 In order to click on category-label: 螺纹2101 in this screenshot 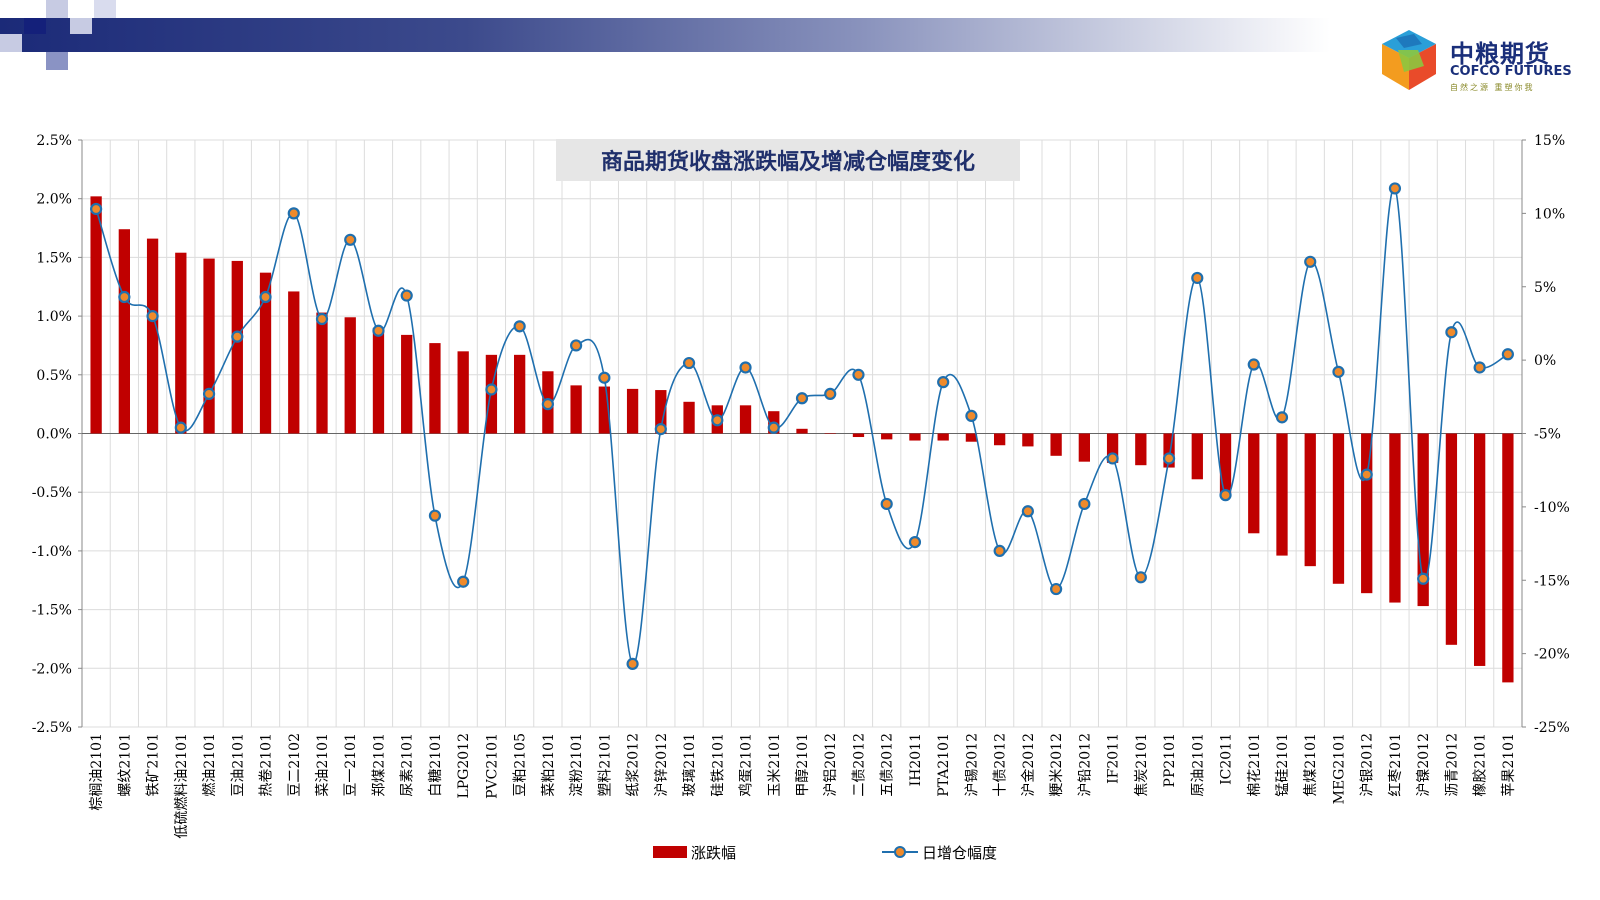, I will do `click(125, 765)`.